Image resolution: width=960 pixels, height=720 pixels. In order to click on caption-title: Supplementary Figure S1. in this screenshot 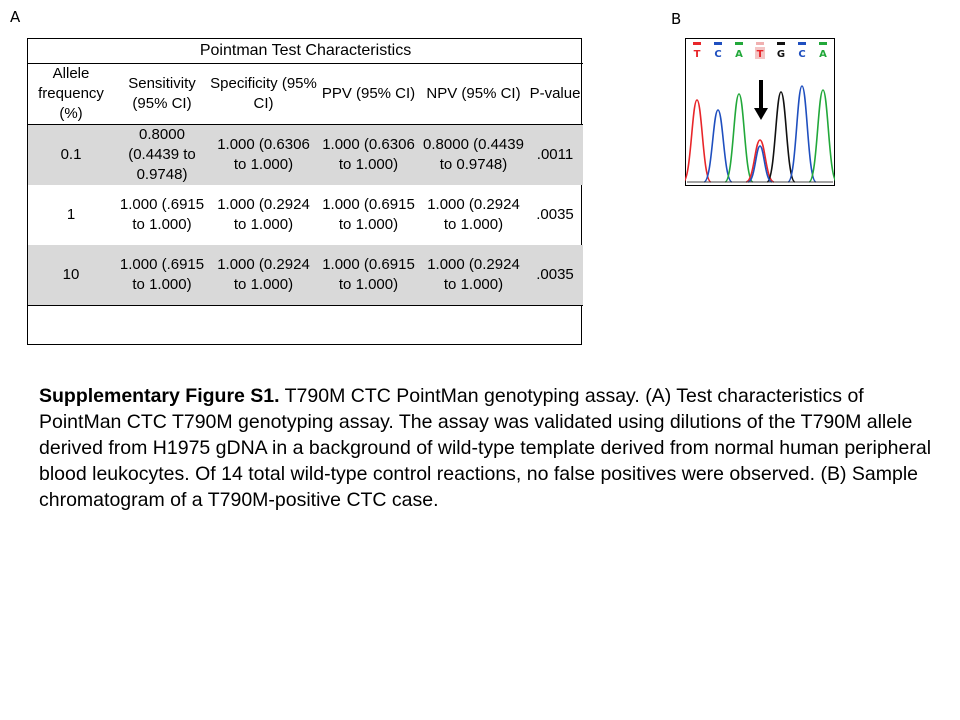, I will do `click(159, 396)`.